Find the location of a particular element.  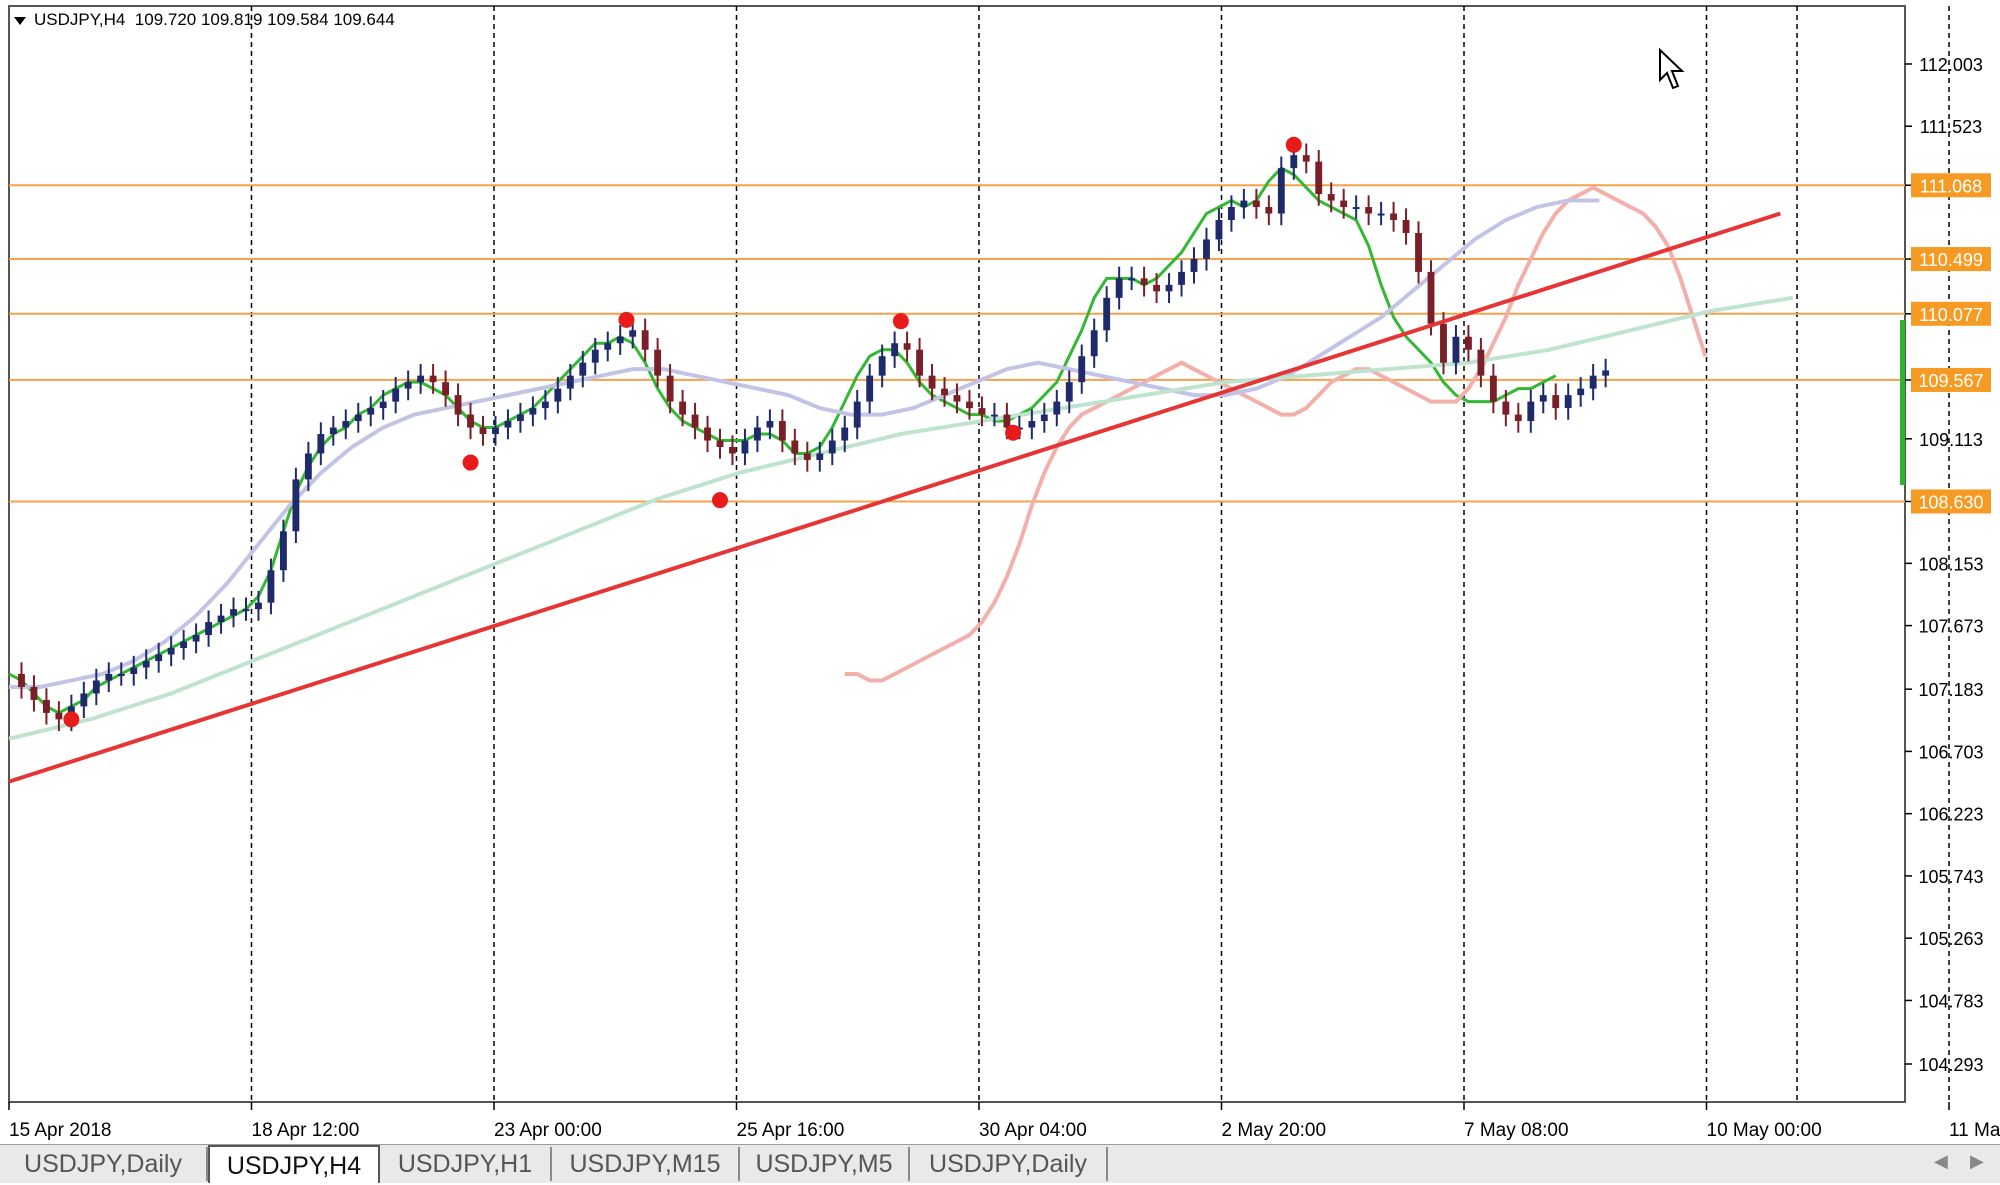

x-tick-label: 7 May 08:00 is located at coordinates (1516, 1130).